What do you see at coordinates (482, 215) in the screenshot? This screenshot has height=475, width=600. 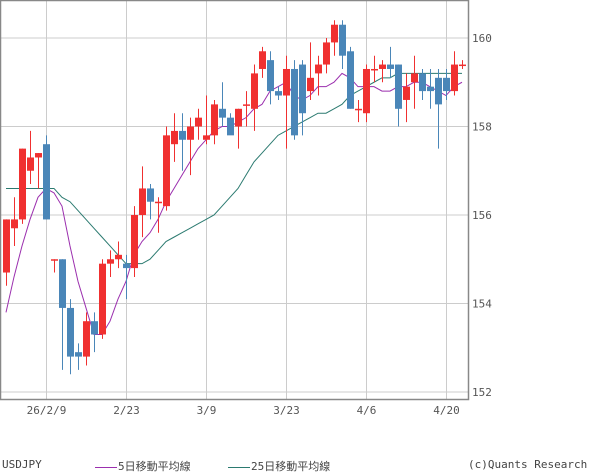 I see `y-tick-label: 156` at bounding box center [482, 215].